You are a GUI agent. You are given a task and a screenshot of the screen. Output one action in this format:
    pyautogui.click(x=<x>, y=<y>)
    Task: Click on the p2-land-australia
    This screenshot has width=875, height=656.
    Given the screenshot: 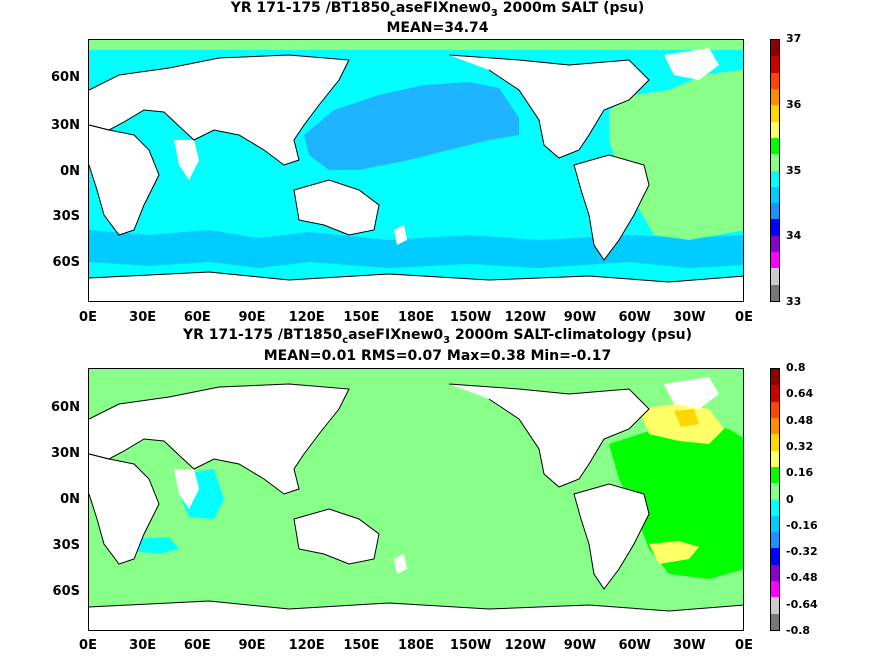 What is the action you would take?
    pyautogui.click(x=336, y=536)
    